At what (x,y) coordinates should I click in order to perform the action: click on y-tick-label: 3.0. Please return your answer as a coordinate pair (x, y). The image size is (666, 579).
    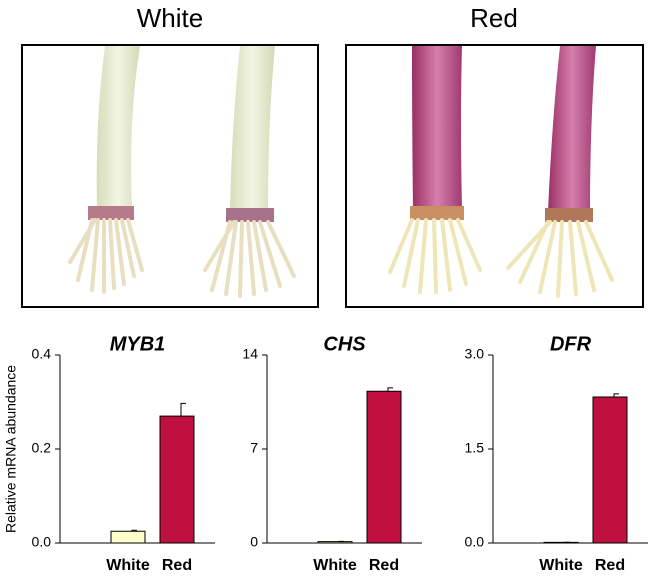
    Looking at the image, I should click on (475, 354).